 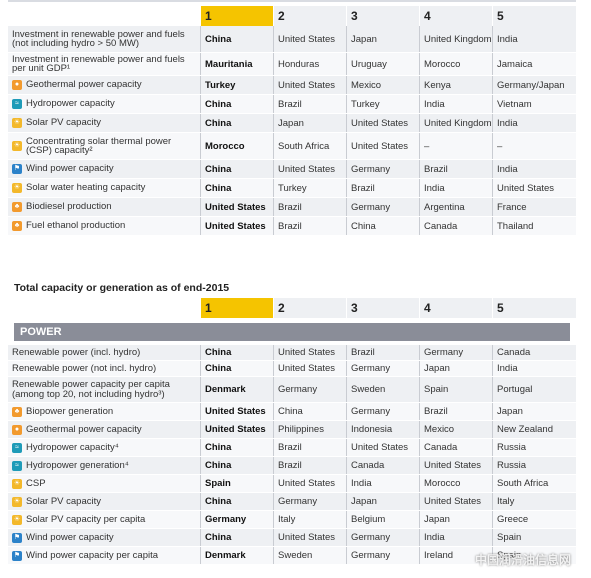 I want to click on rank-header-5: 5, so click(x=534, y=308).